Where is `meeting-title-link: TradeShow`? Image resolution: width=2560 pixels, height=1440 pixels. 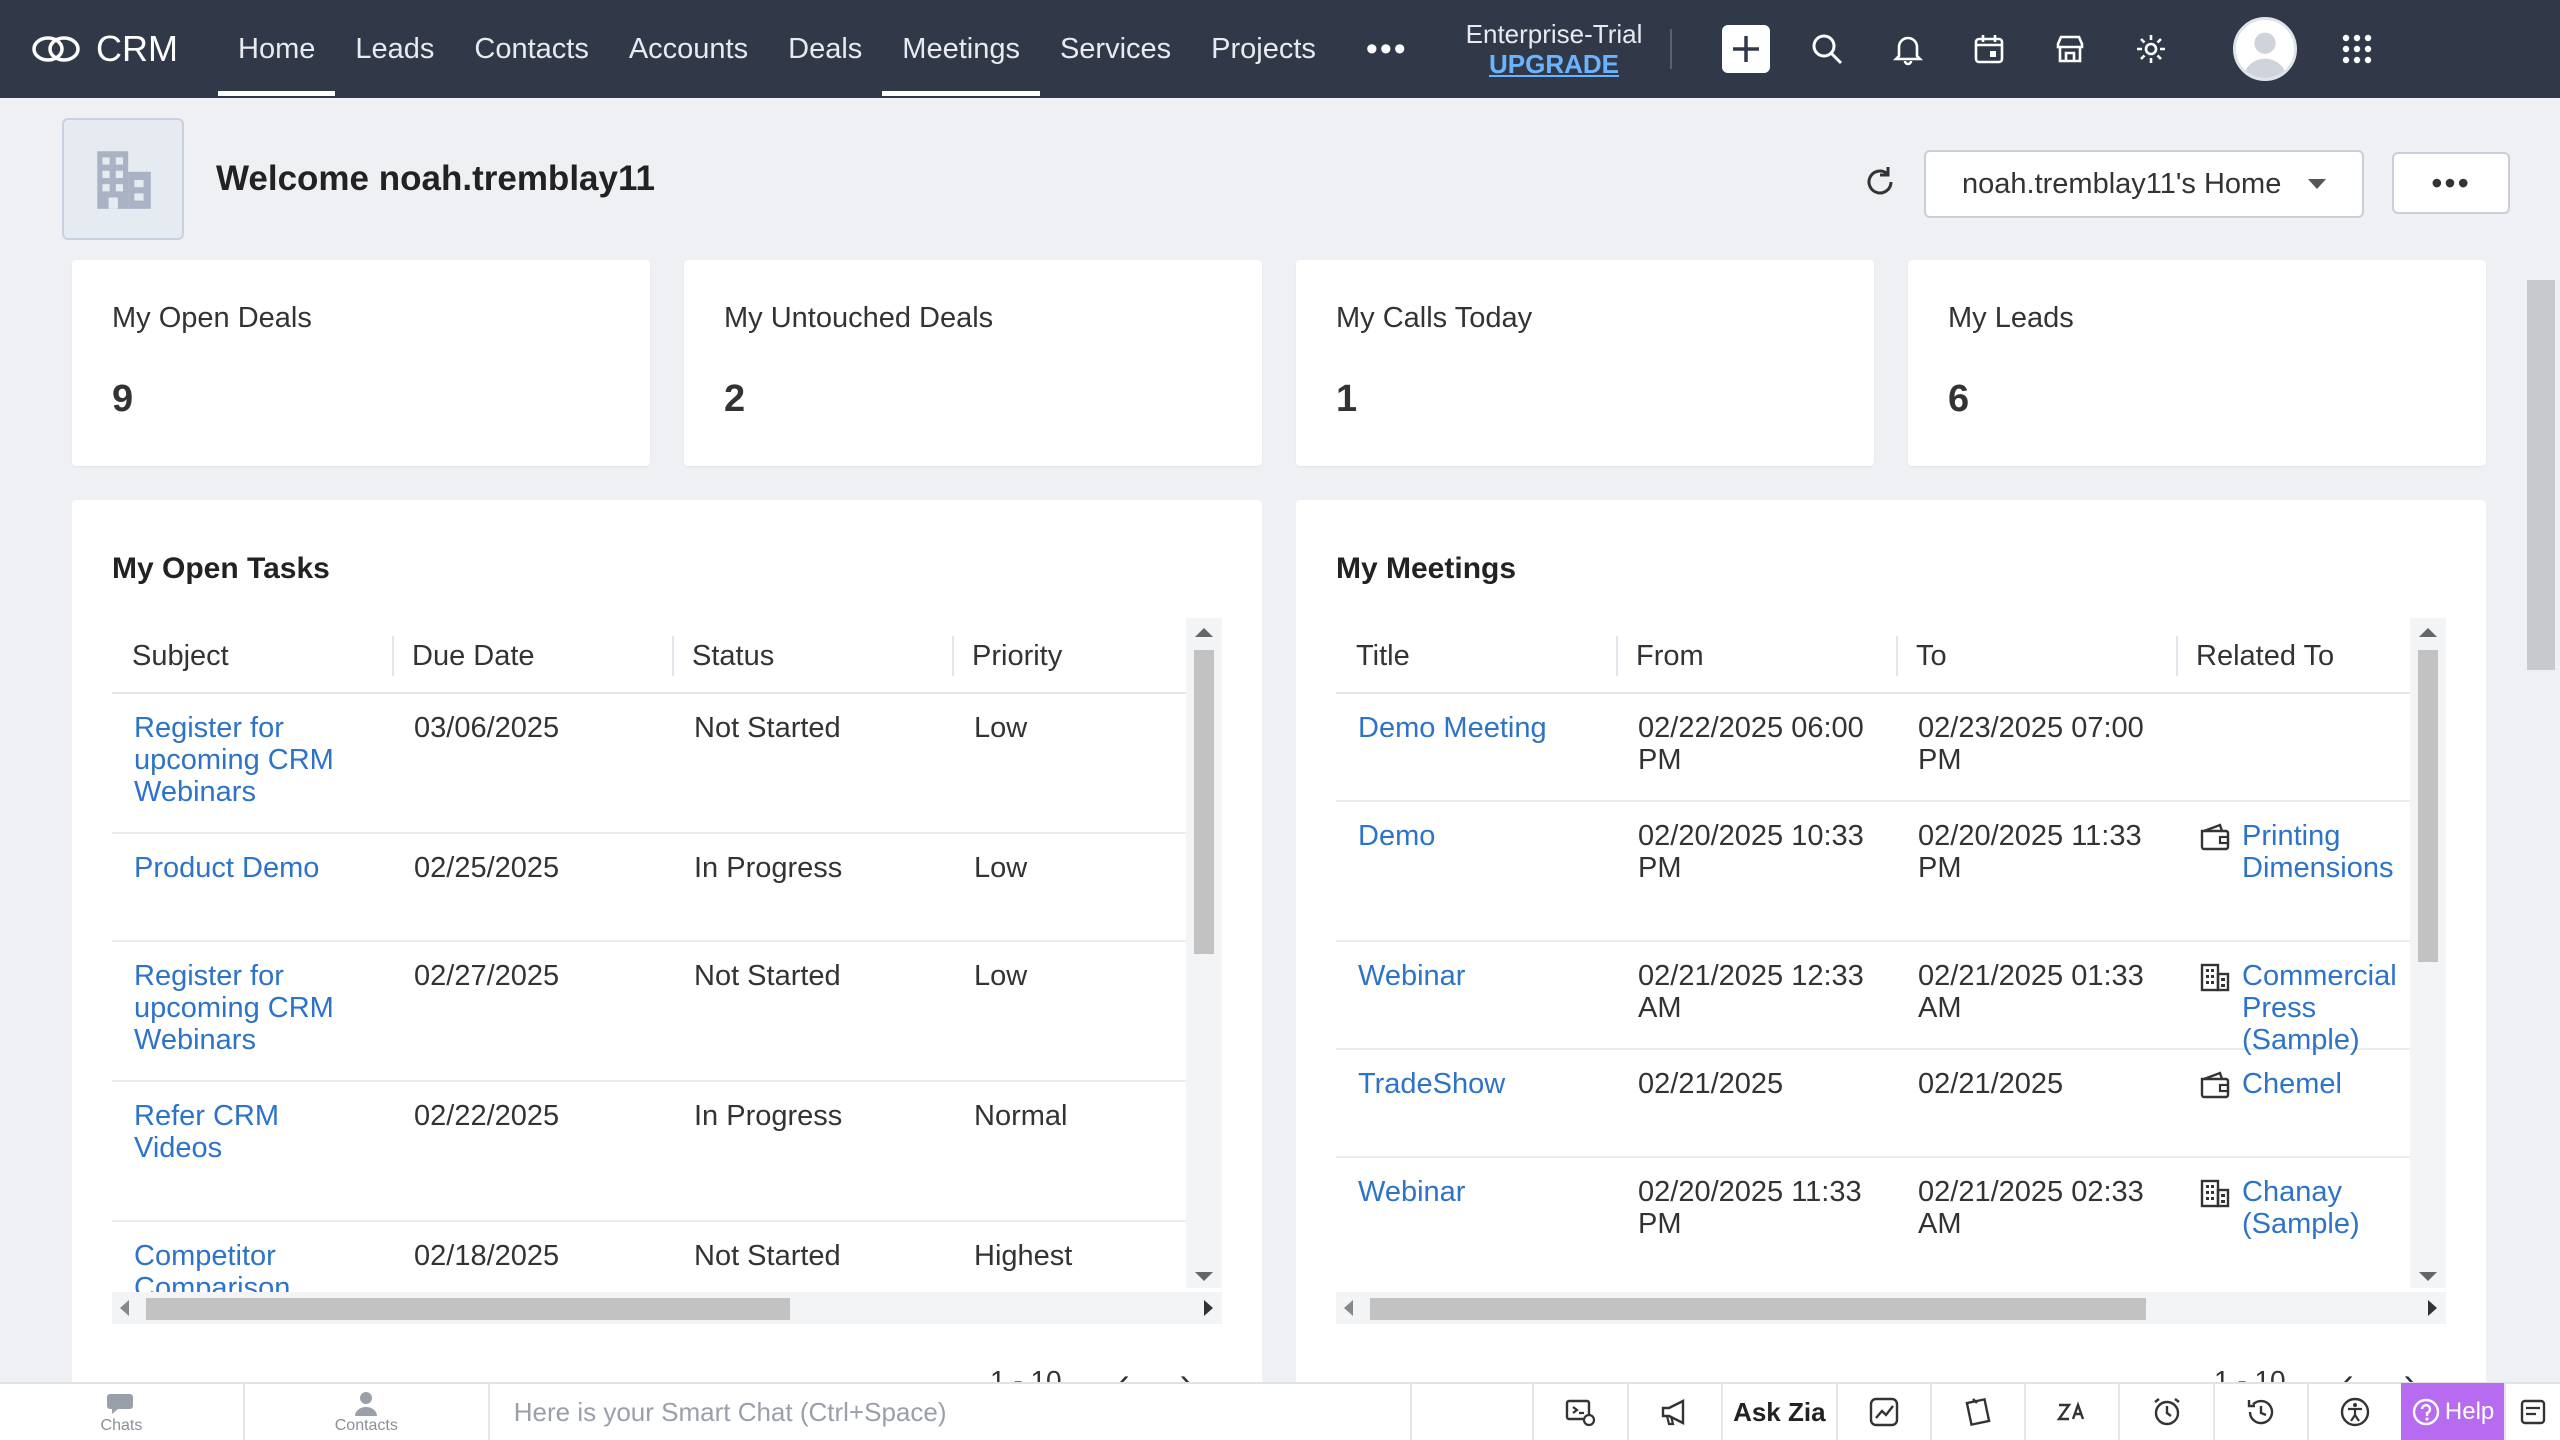 meeting-title-link: TradeShow is located at coordinates (1432, 1084).